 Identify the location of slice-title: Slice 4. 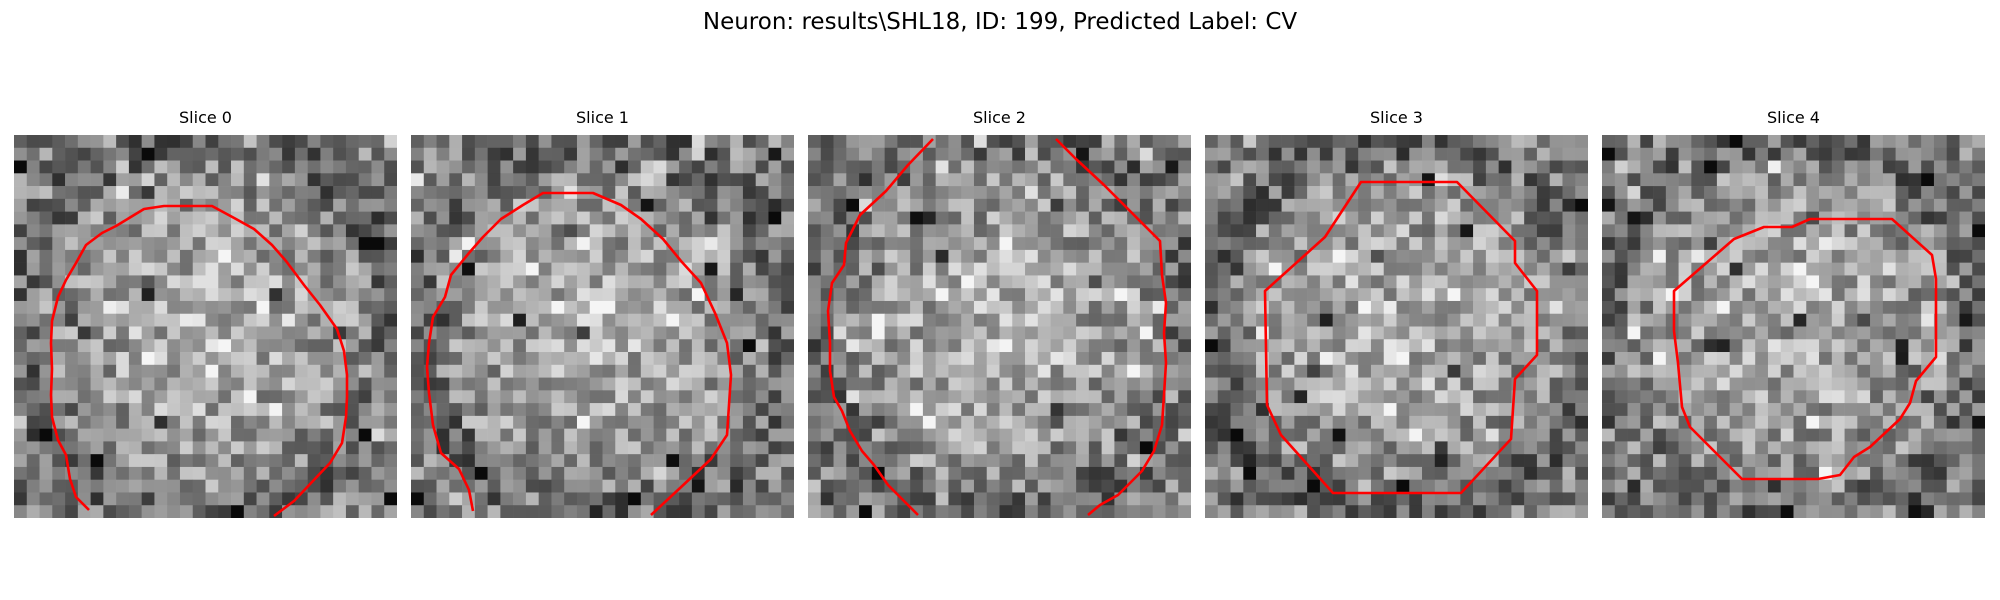
(1793, 117).